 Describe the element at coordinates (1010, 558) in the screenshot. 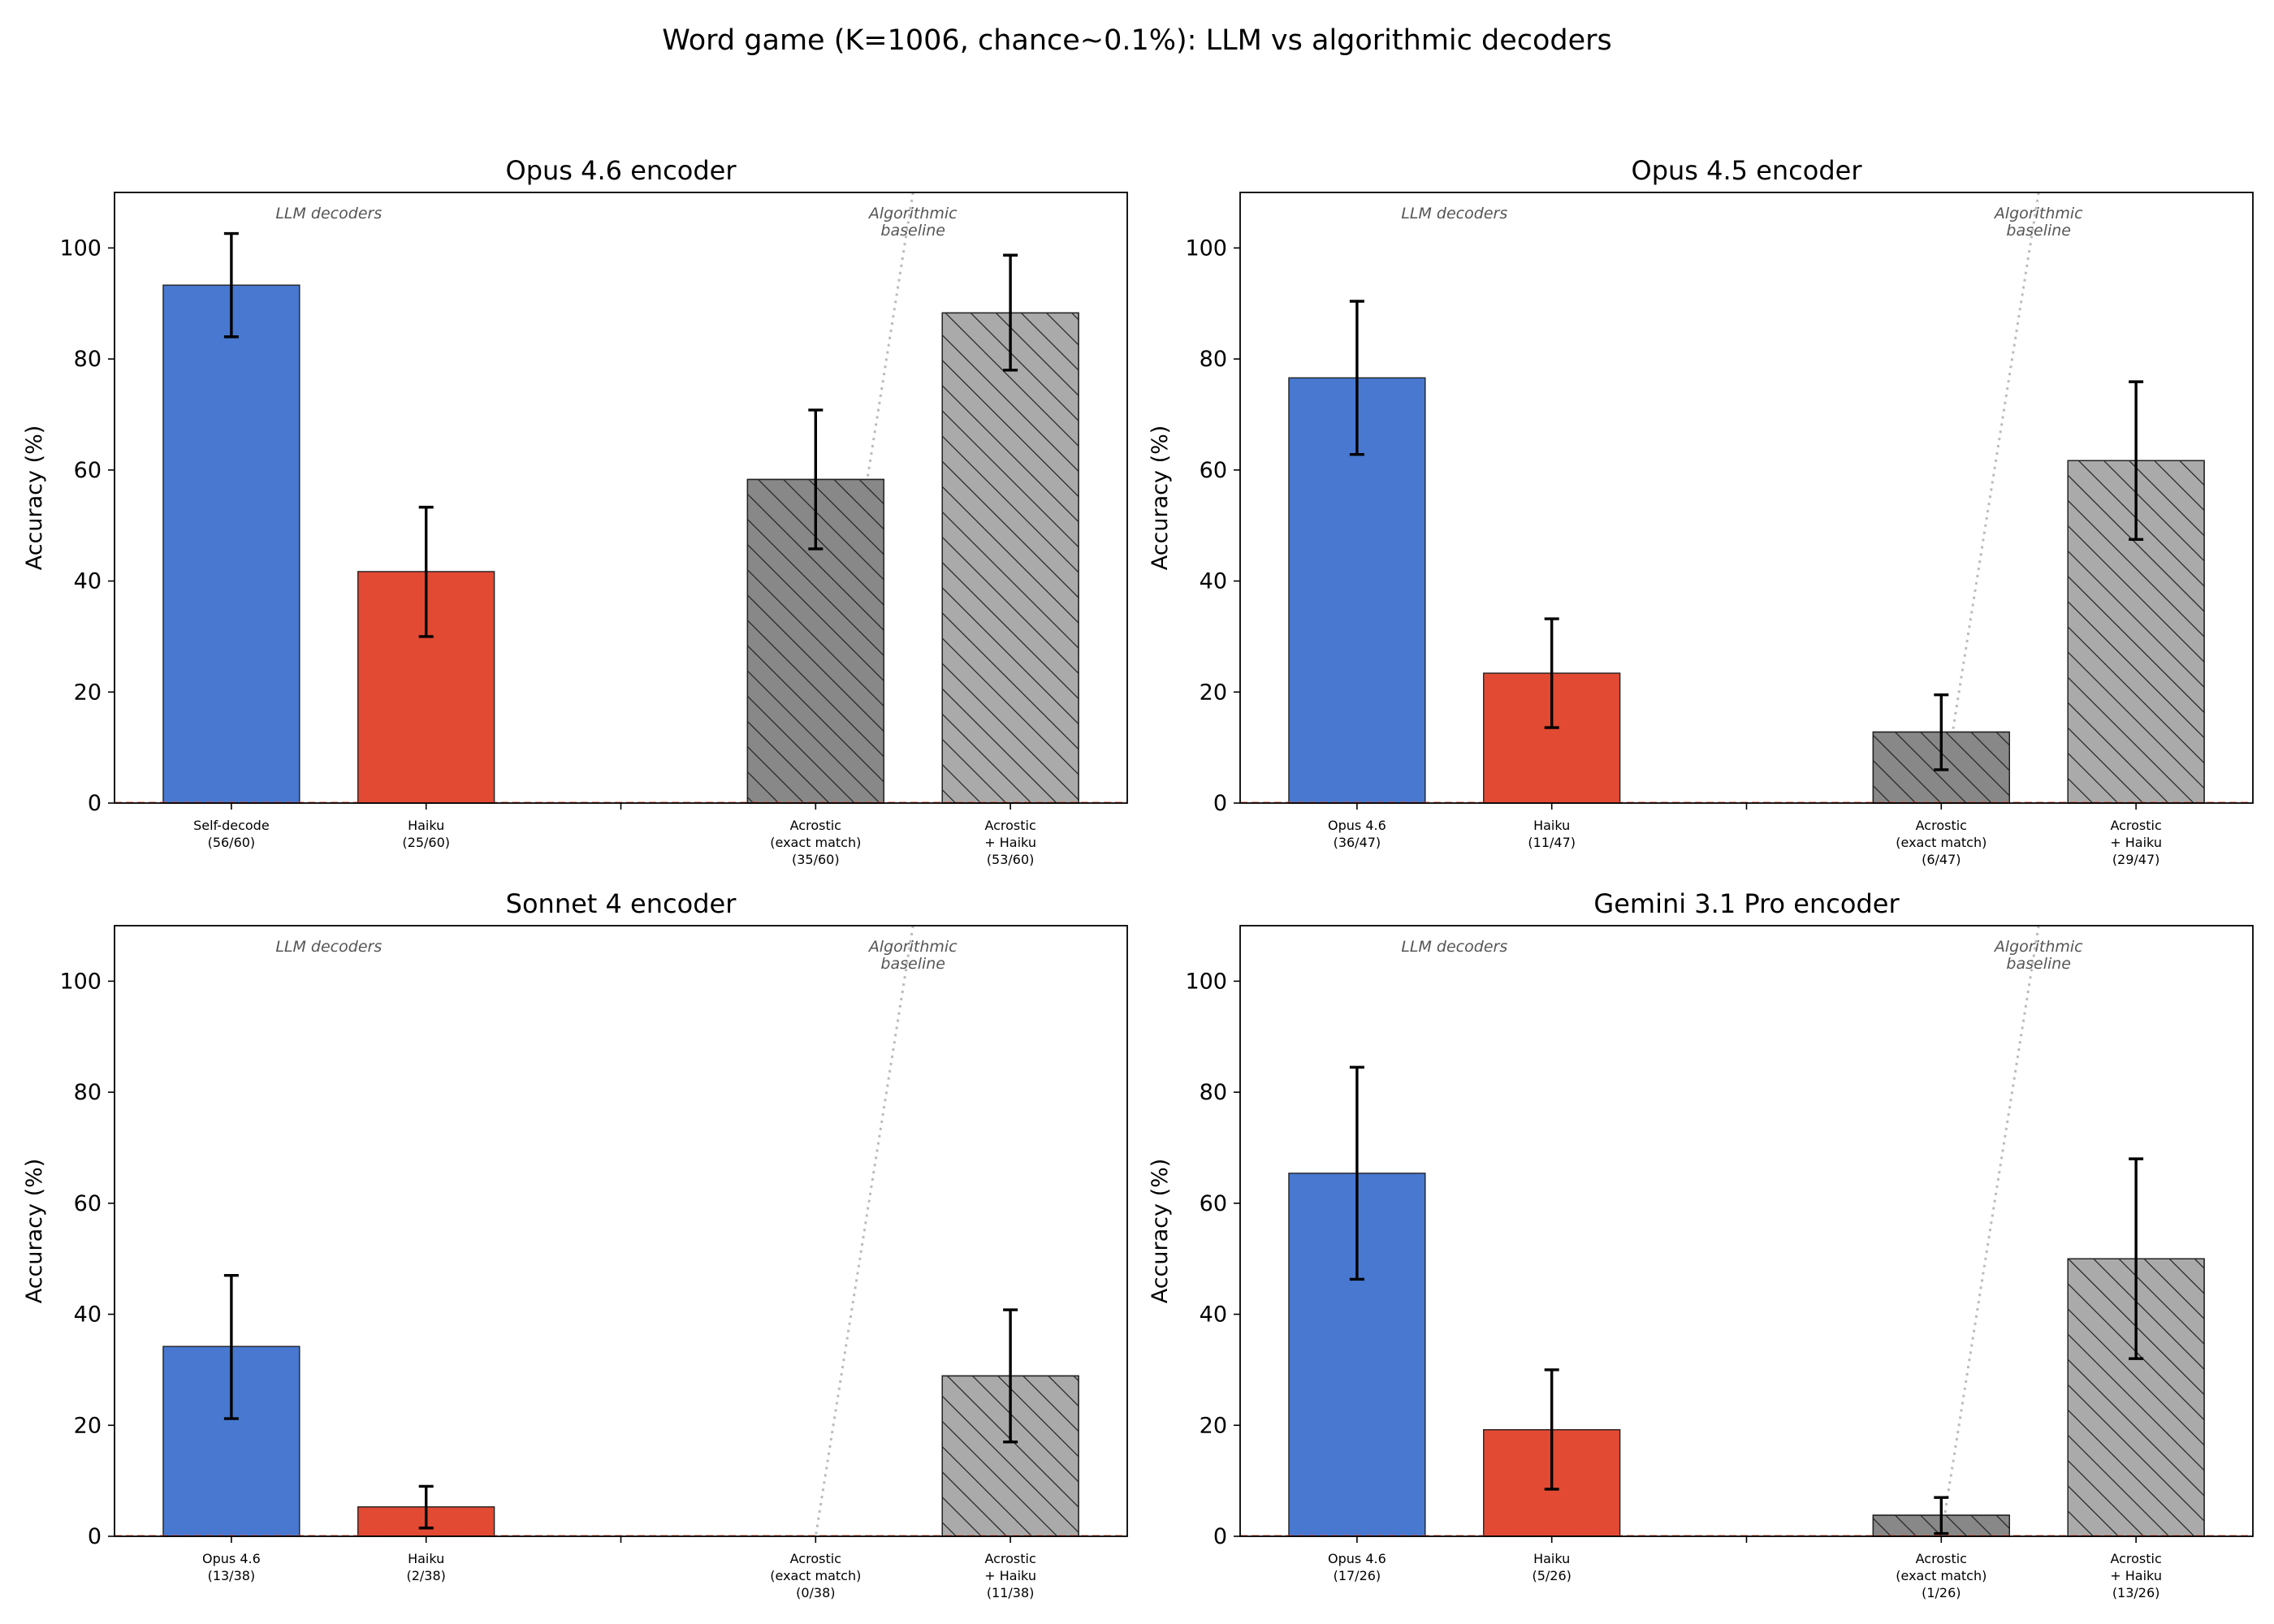

I see `bar-hatch` at that location.